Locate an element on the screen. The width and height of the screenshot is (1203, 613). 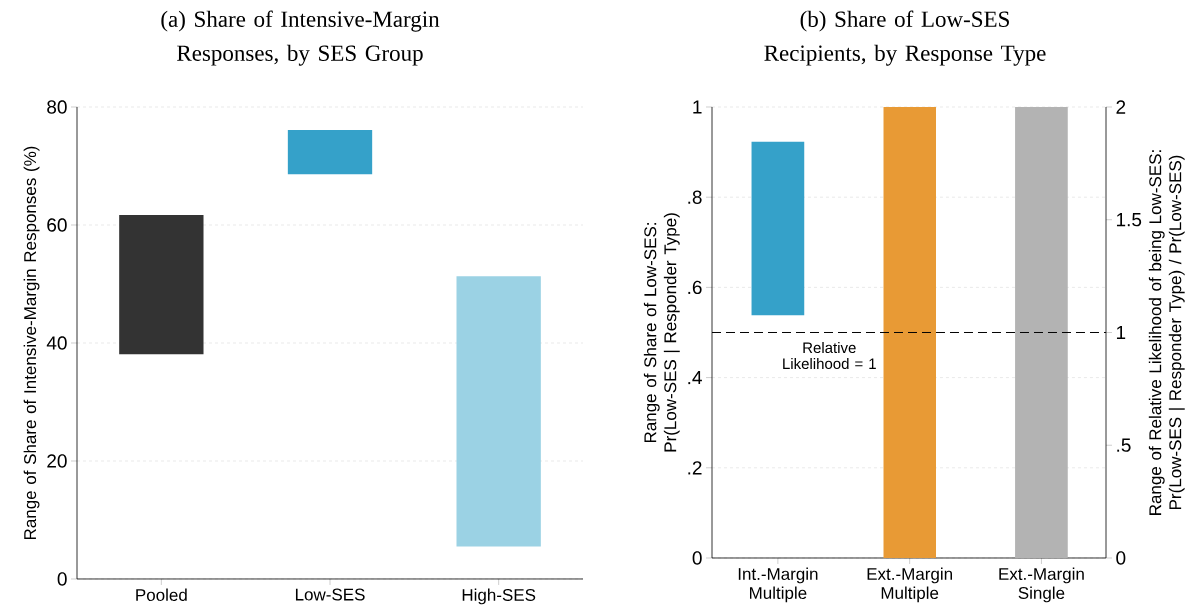
y-axis-title: Range of Share of Low-SES: Pr(Low-SES | Responder Type) is located at coordinates (661, 332).